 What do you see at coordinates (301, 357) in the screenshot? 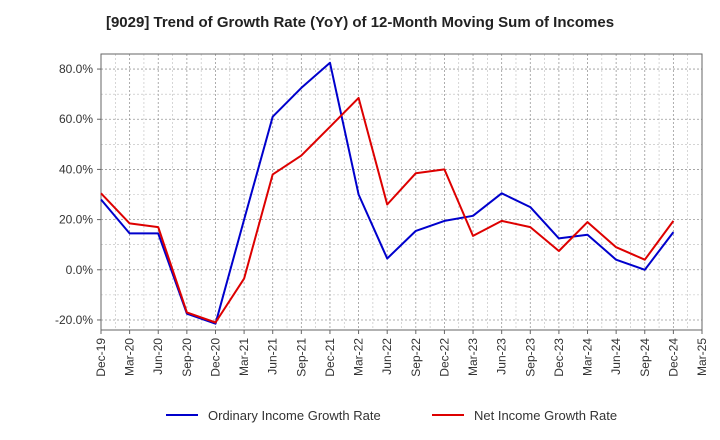
I see `x-tick-label: Sep-21` at bounding box center [301, 357].